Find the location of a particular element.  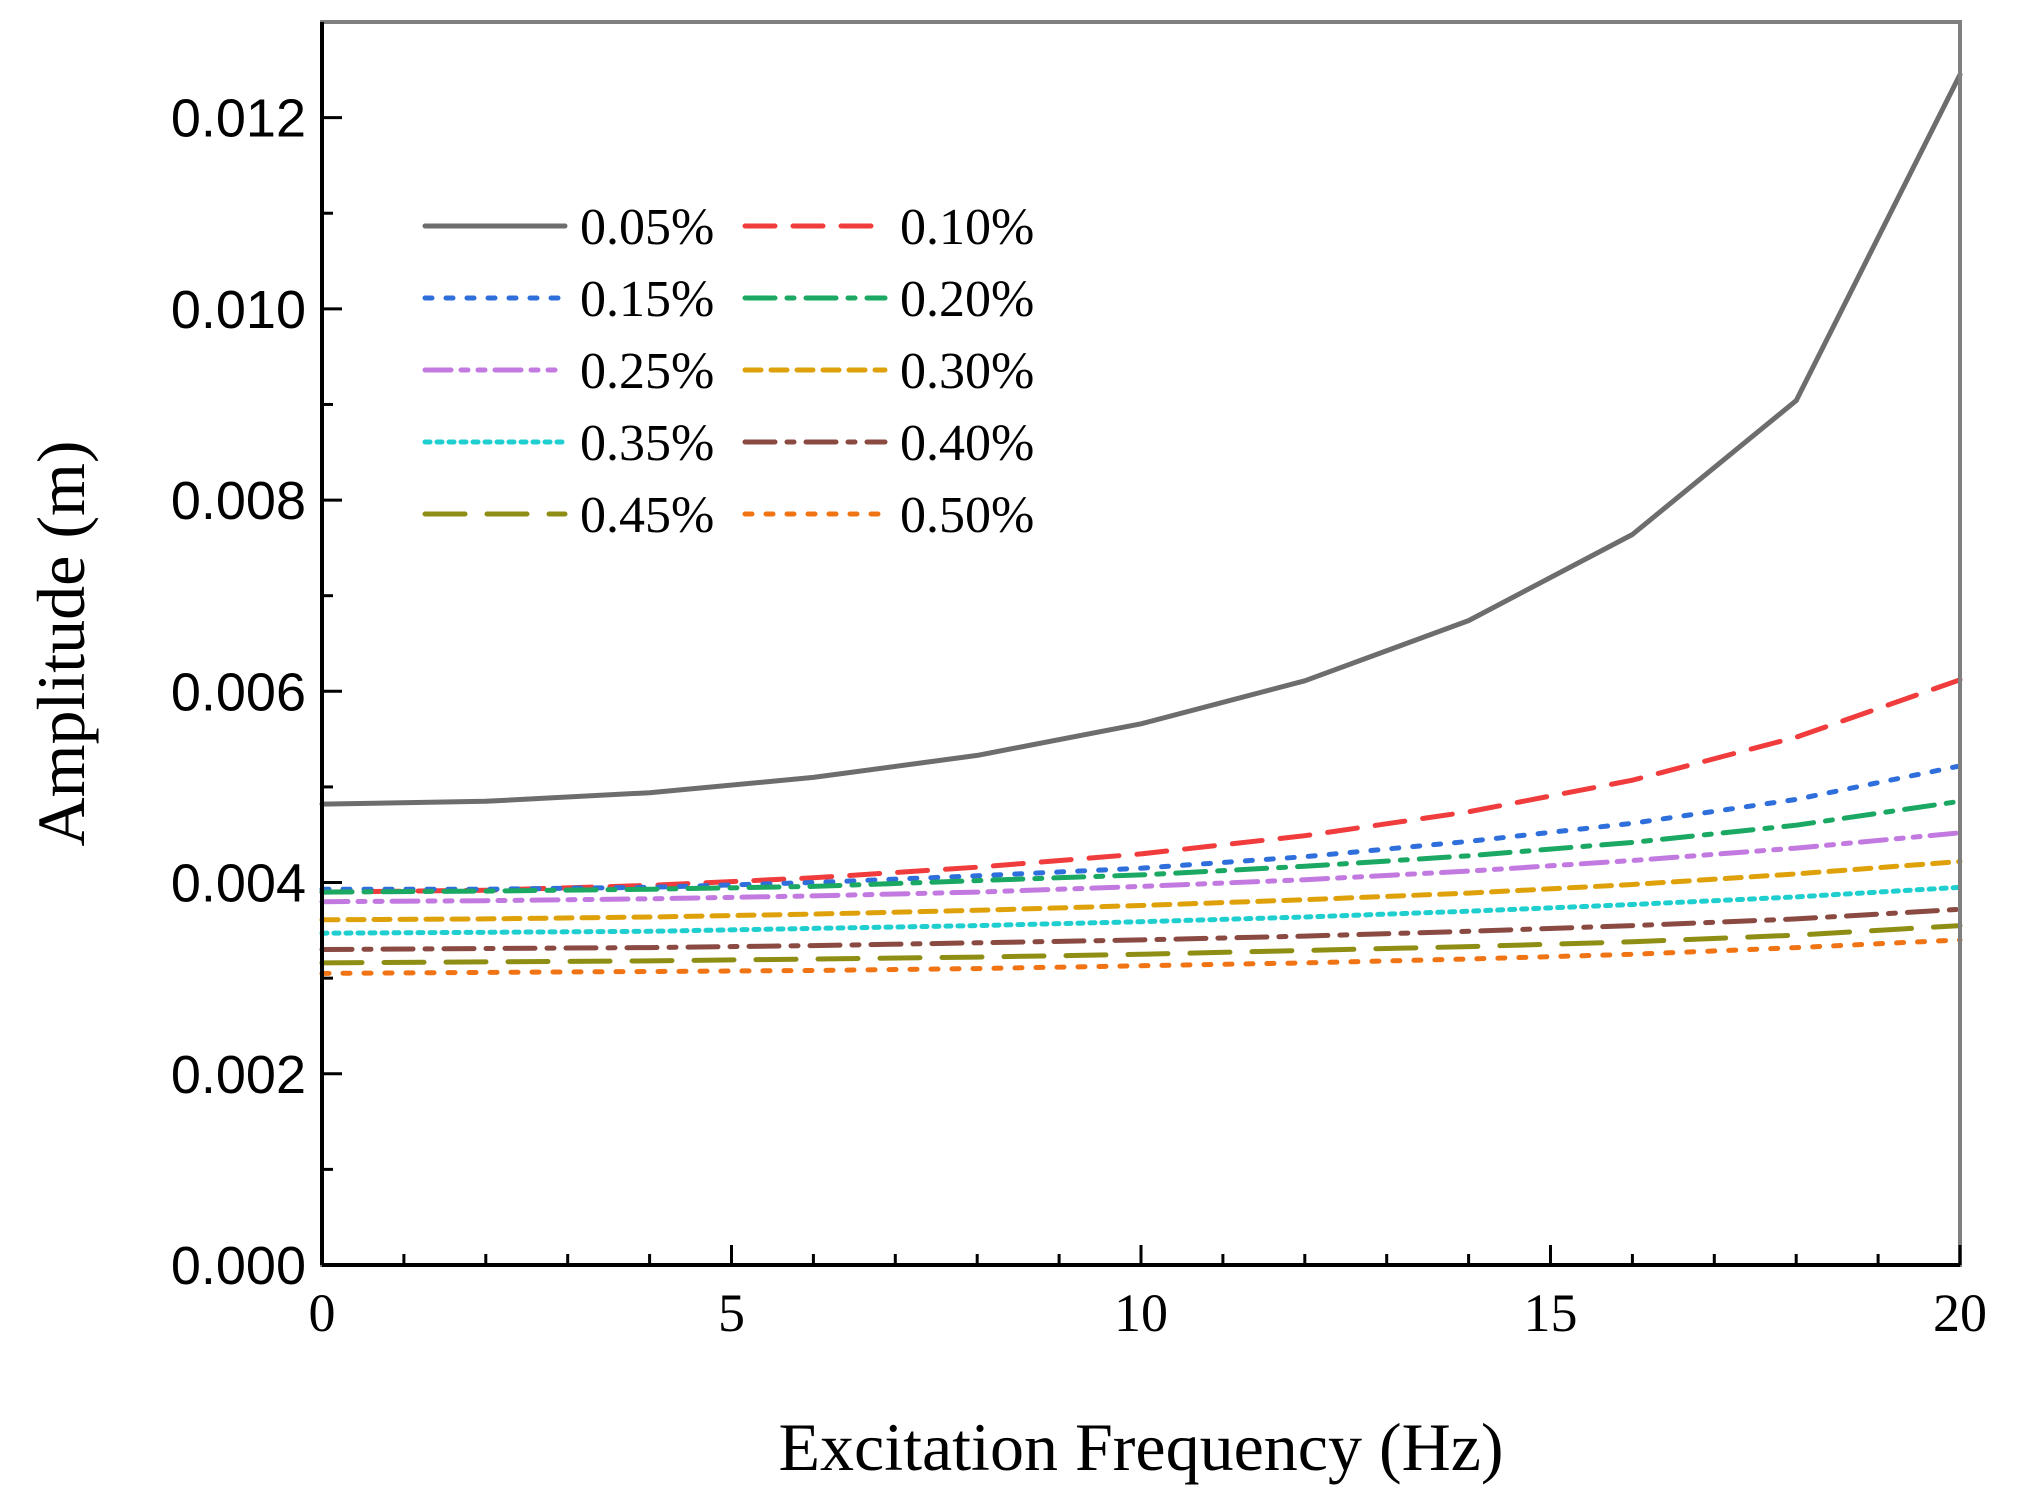

y-tick-label: 0.008 is located at coordinates (238, 501).